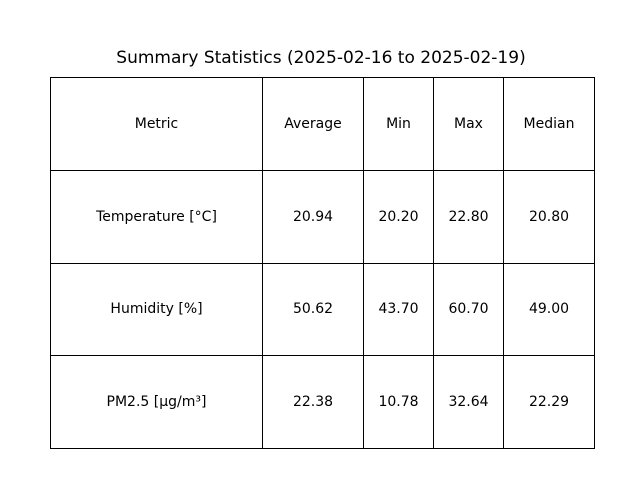 This screenshot has height=497, width=642. I want to click on average-cell: 22.38, so click(313, 402).